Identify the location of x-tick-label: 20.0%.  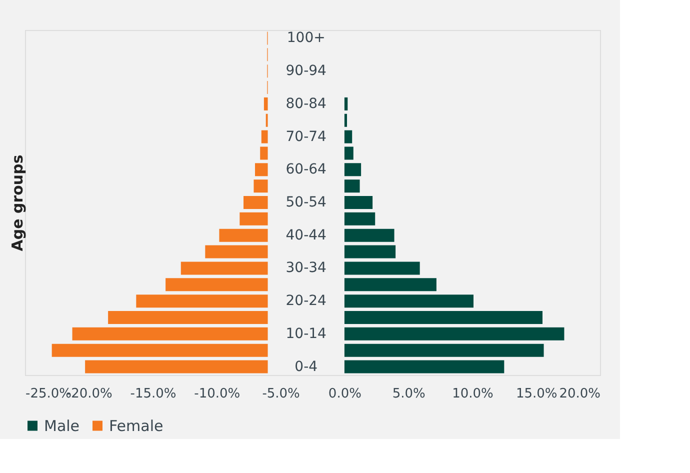
(579, 394).